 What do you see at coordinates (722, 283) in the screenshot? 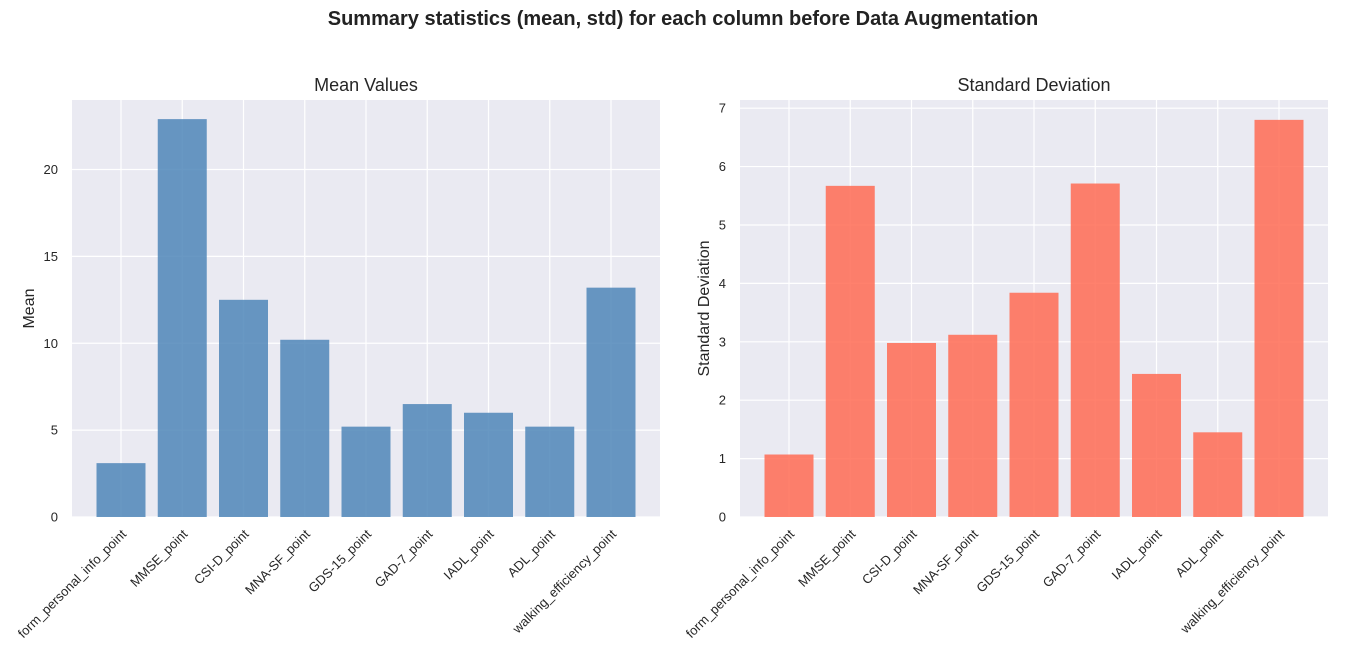
I see `y-tick-label: 4` at bounding box center [722, 283].